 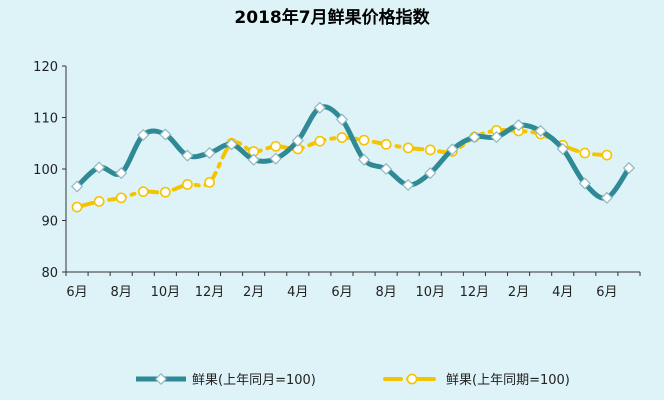 What do you see at coordinates (353, 380) in the screenshot?
I see `legend: 鲜果(上年同月=100) 鲜果(上年同期=100)` at bounding box center [353, 380].